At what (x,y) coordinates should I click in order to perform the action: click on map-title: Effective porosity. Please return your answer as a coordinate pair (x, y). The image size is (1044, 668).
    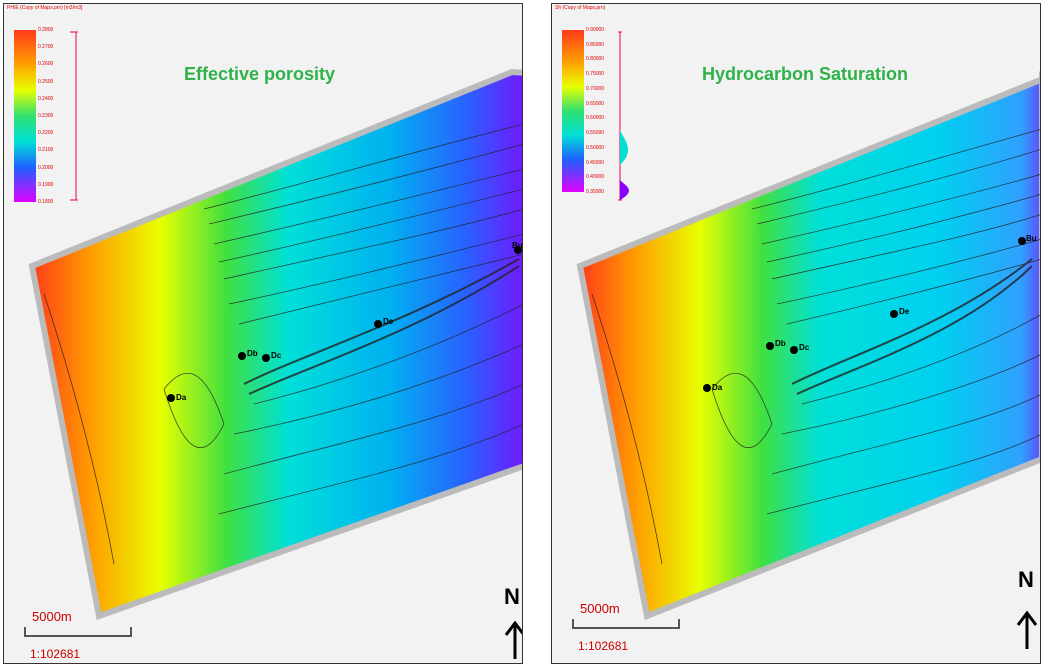
    Looking at the image, I should click on (260, 74).